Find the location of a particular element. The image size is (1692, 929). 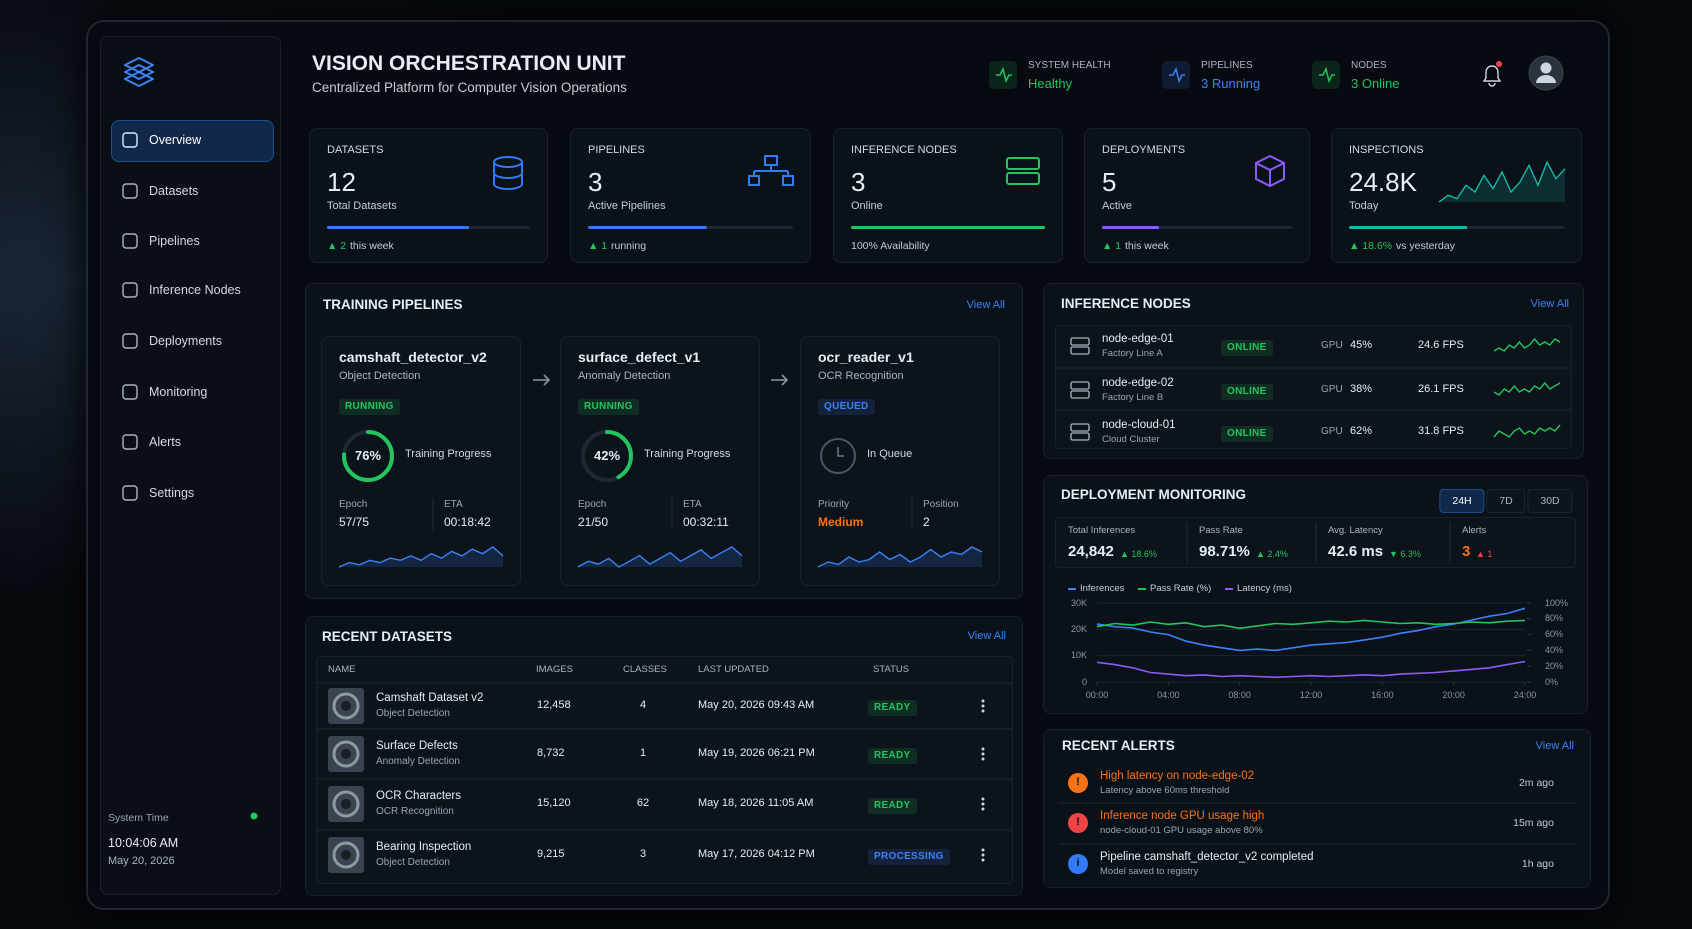

range-button: 24H is located at coordinates (1462, 501).